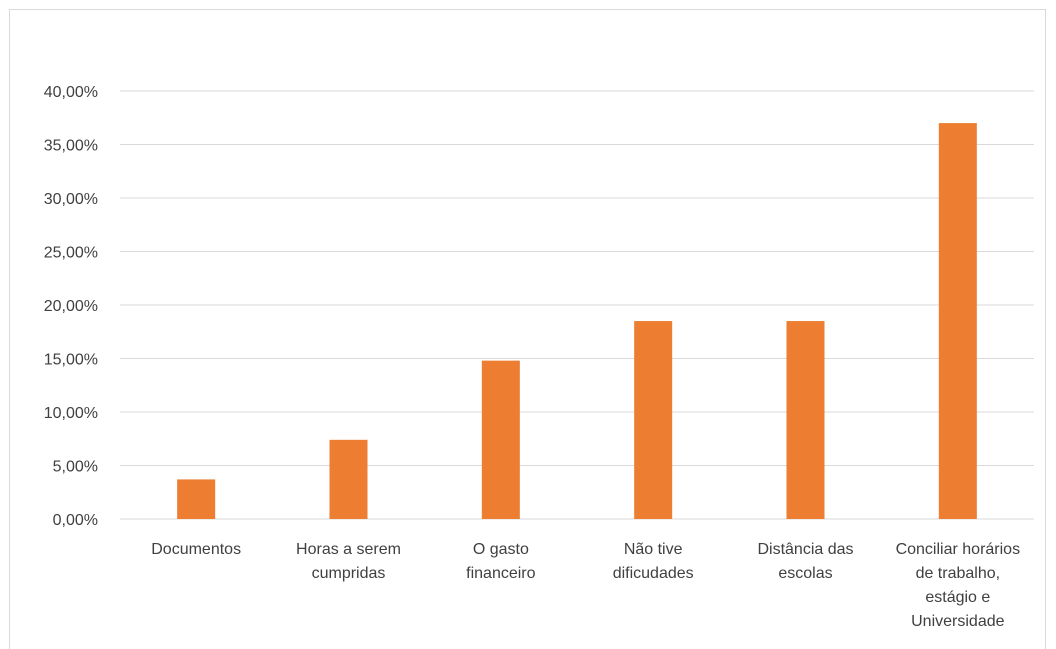  I want to click on x-category-label-line: Universidade, so click(957, 621).